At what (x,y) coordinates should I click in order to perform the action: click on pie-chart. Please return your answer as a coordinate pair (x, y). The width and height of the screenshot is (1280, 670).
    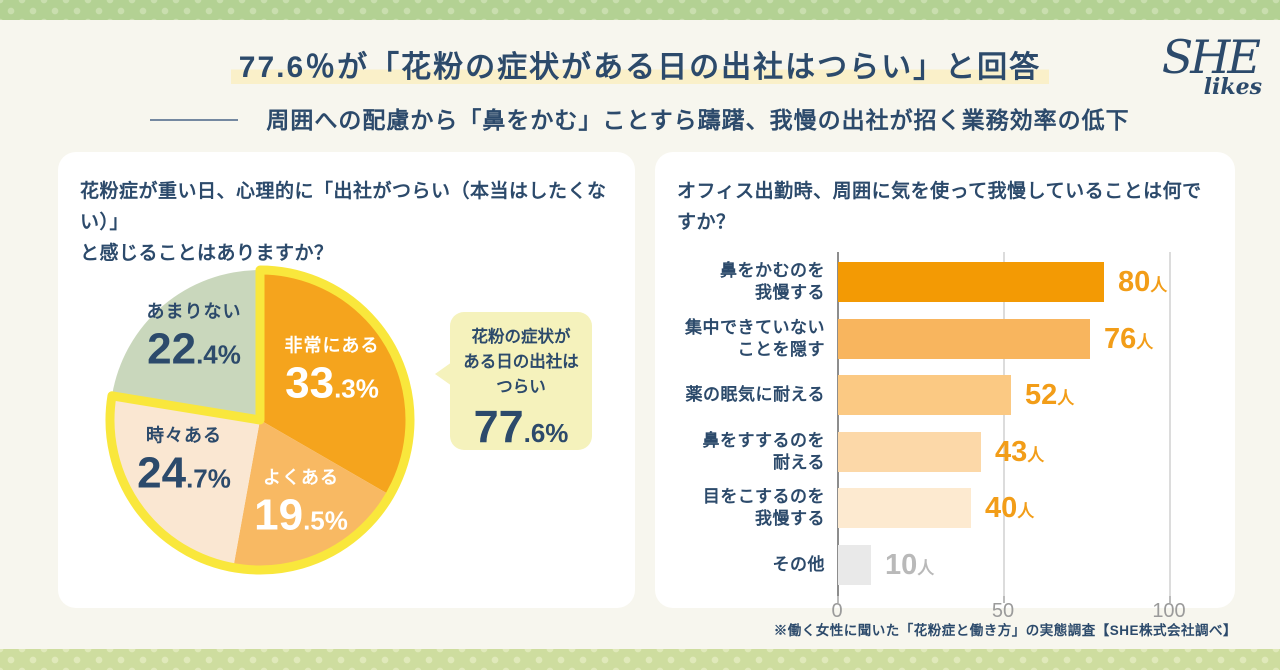
    Looking at the image, I should click on (260, 420).